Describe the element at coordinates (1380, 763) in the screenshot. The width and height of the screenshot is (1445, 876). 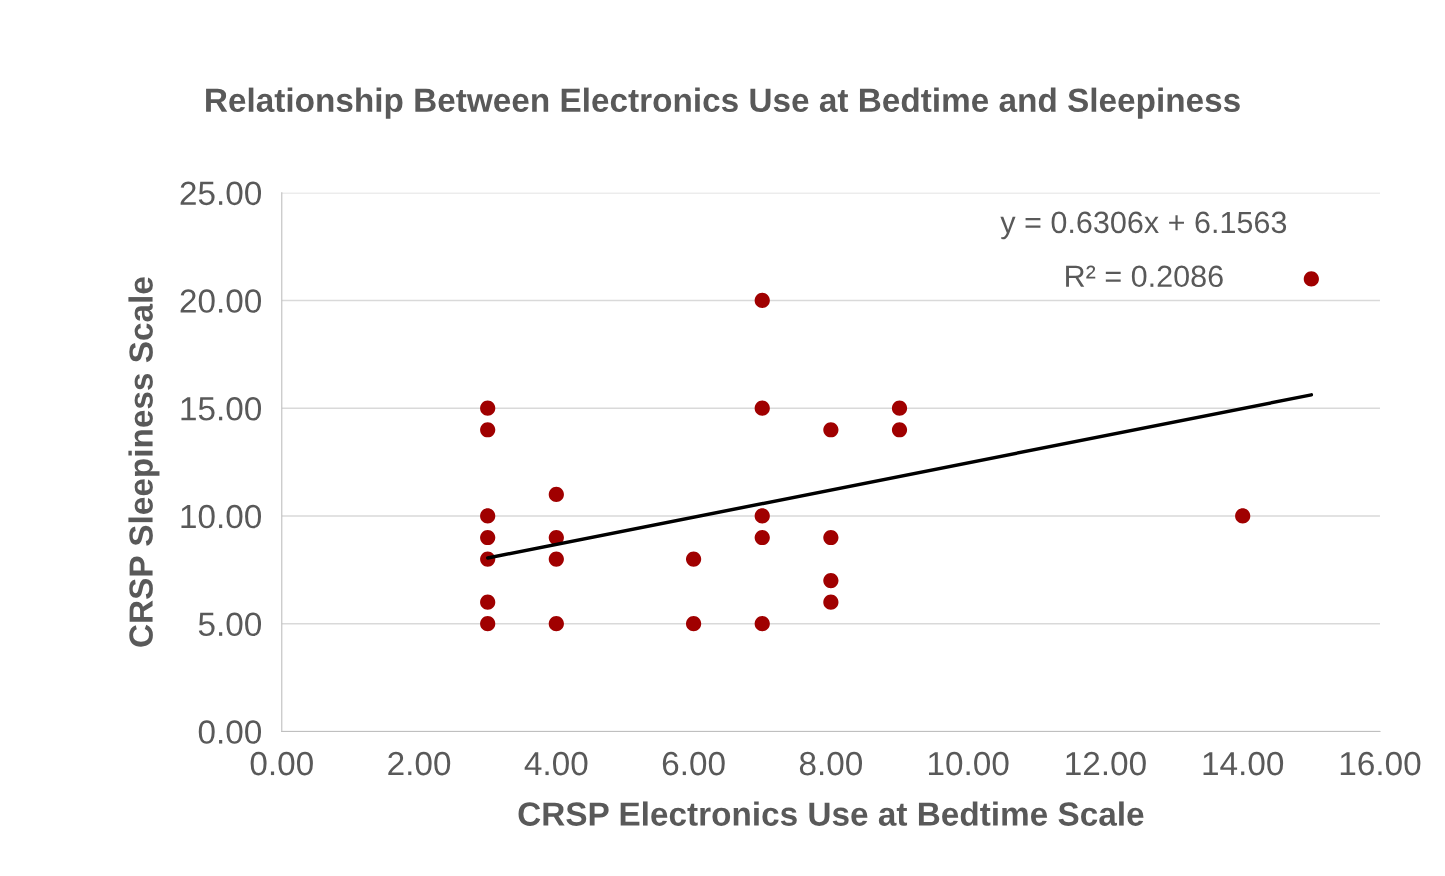
I see `x-tick-label: 16.00` at that location.